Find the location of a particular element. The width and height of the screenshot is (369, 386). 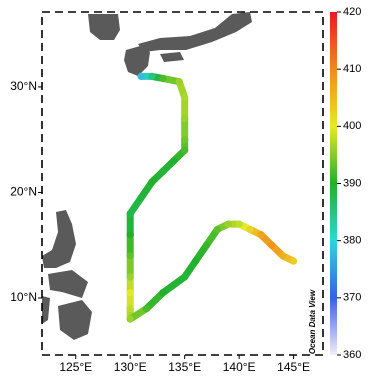

islands is located at coordinates (46, 310).